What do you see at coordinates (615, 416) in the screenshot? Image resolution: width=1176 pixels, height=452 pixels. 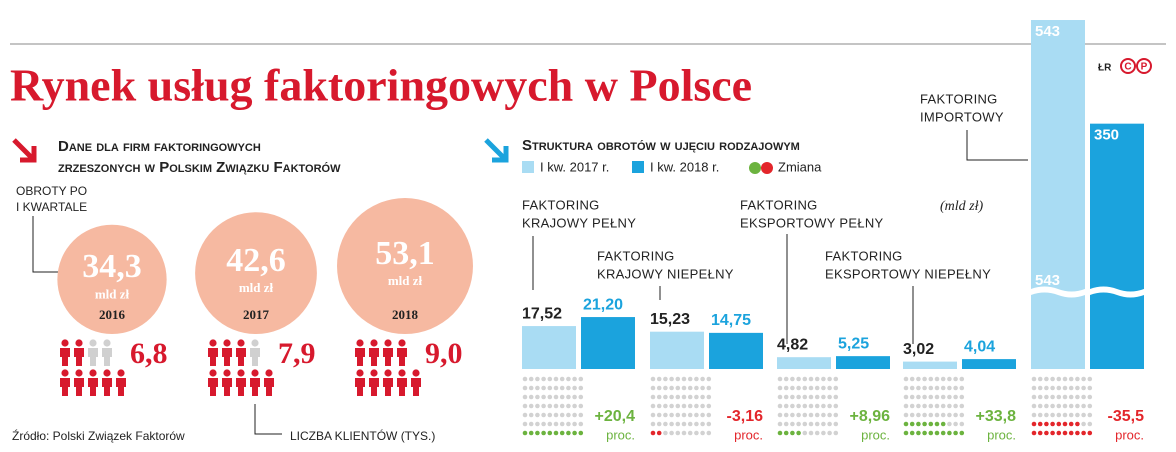 I see `change-label: +20,4` at bounding box center [615, 416].